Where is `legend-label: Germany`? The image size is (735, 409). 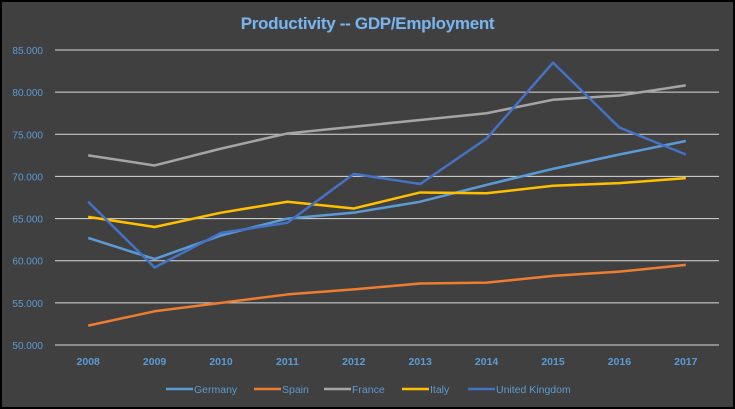
legend-label: Germany is located at coordinates (216, 390).